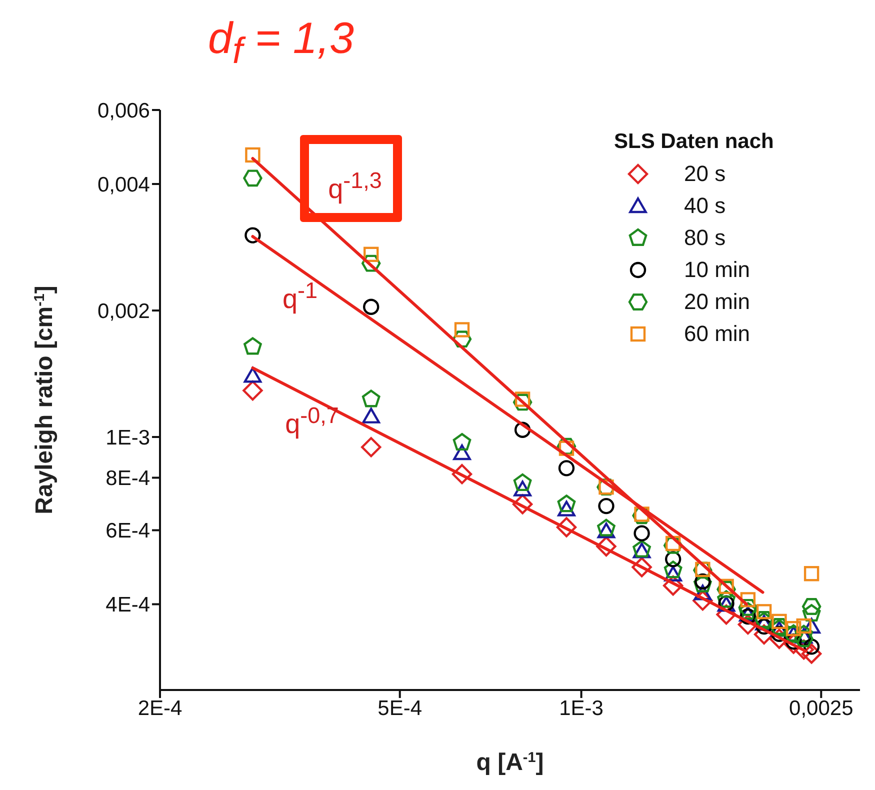  What do you see at coordinates (717, 270) in the screenshot?
I see `legend-label: 10 min` at bounding box center [717, 270].